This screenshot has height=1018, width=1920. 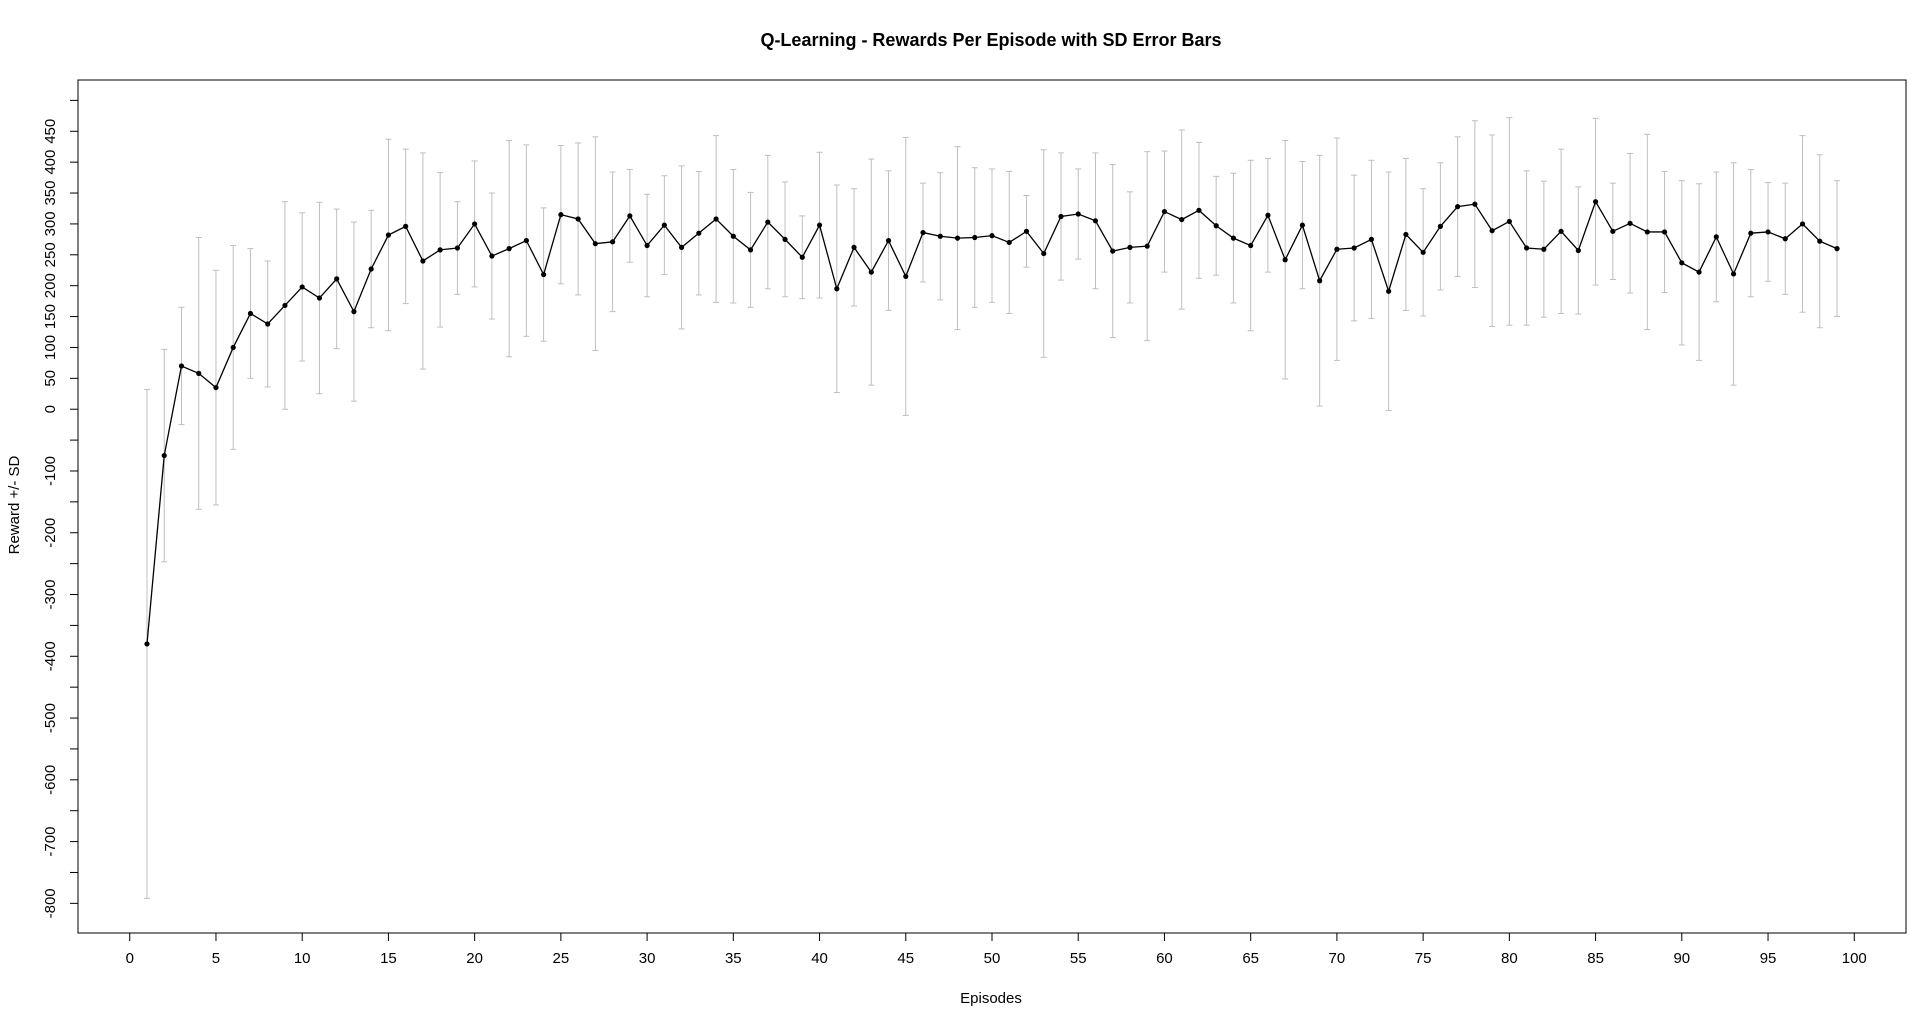 What do you see at coordinates (50, 223) in the screenshot?
I see `y-tick-label: 300` at bounding box center [50, 223].